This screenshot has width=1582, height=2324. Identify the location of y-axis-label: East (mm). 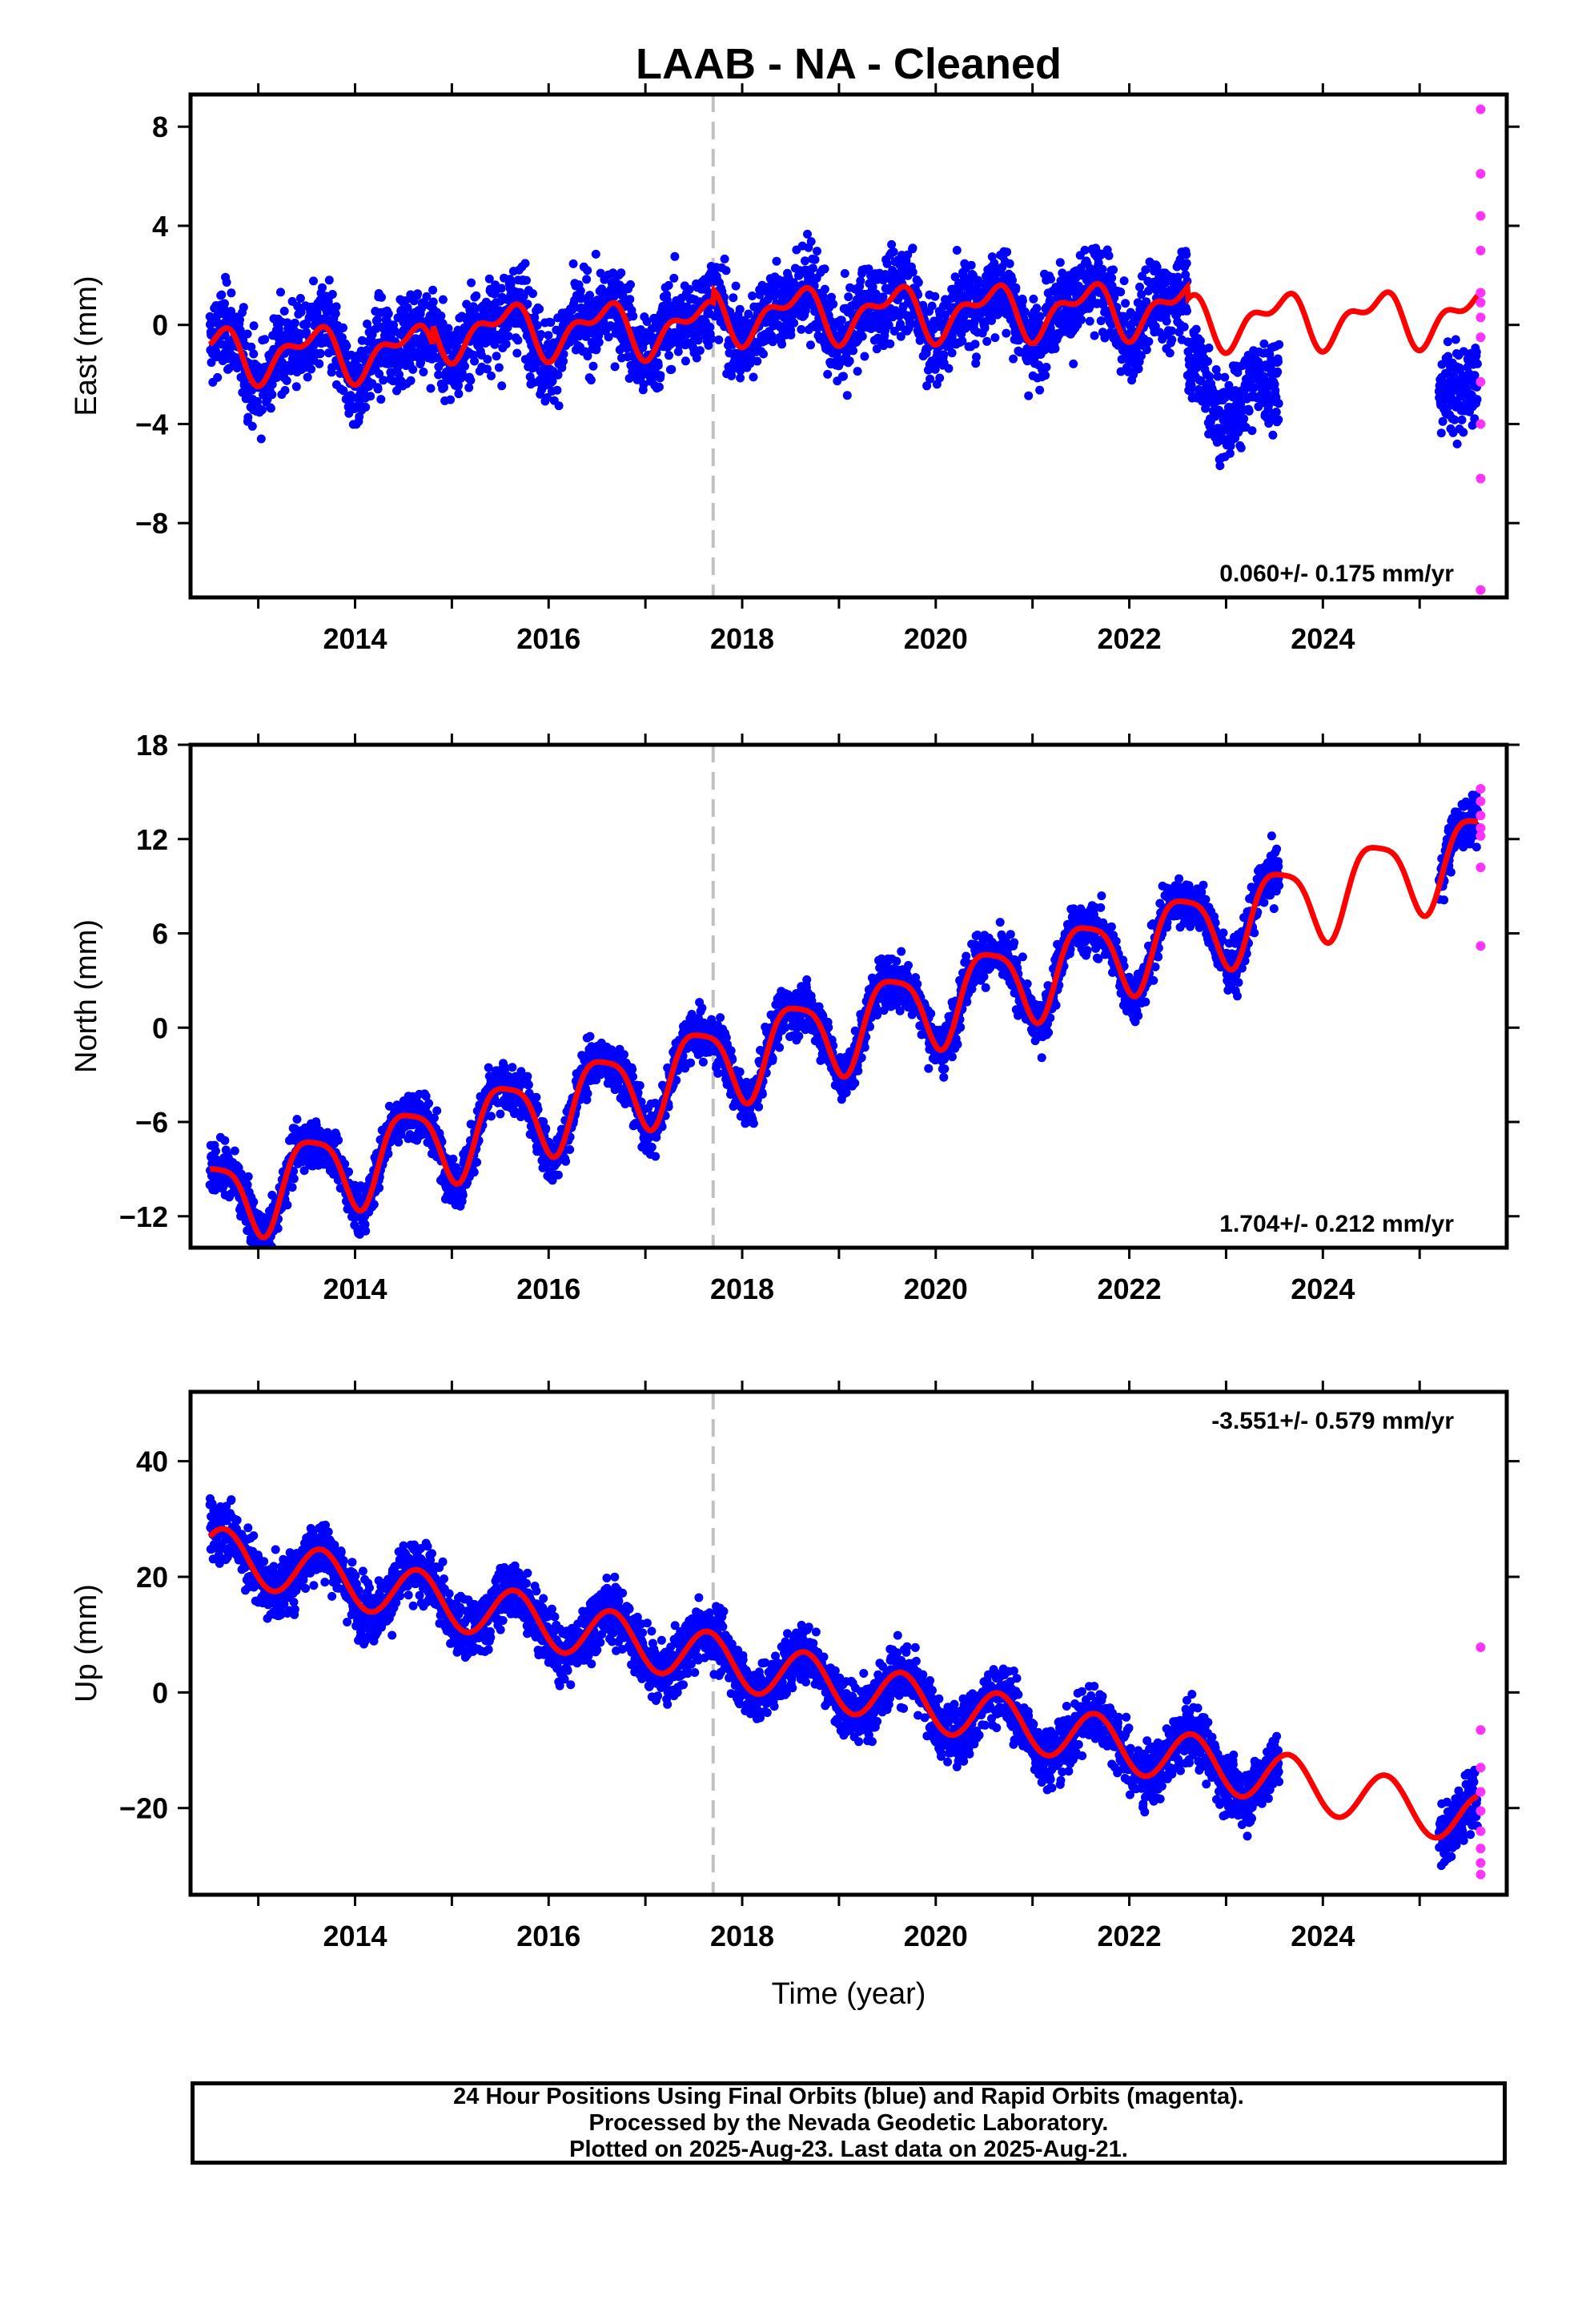
(86, 345).